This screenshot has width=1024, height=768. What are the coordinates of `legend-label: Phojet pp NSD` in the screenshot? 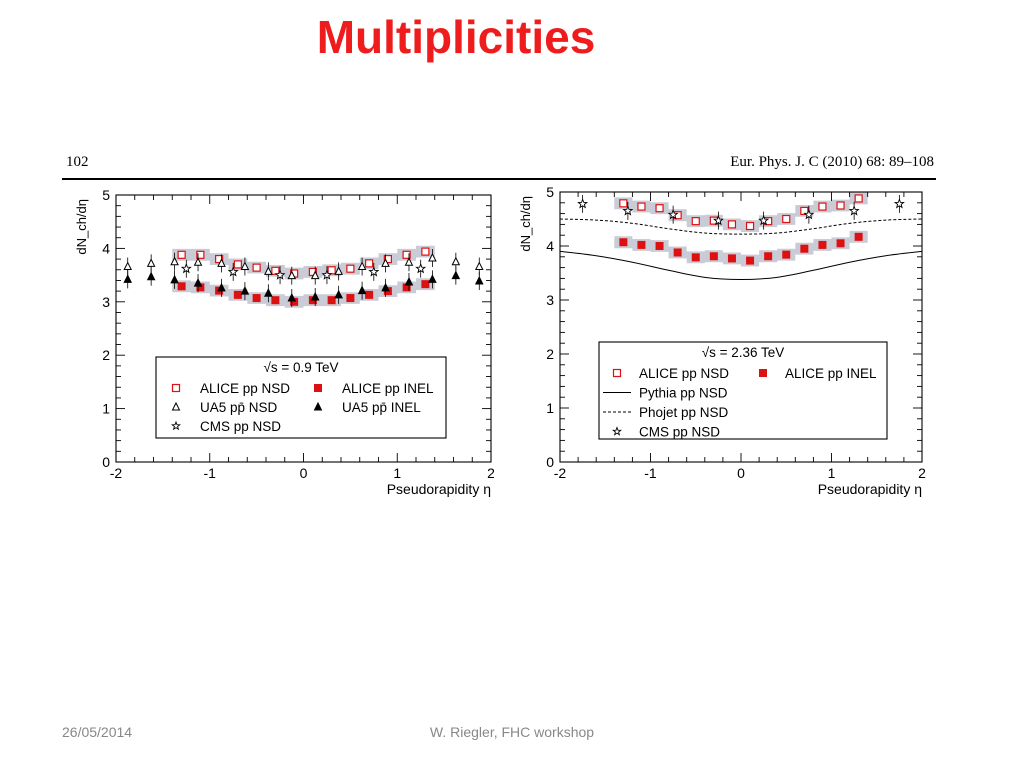 It's located at (684, 412).